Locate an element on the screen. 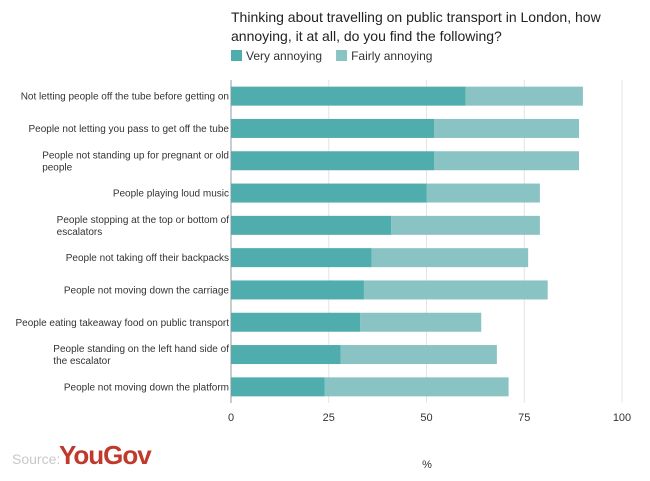  category-label: People not moving down the carriage is located at coordinates (147, 290).